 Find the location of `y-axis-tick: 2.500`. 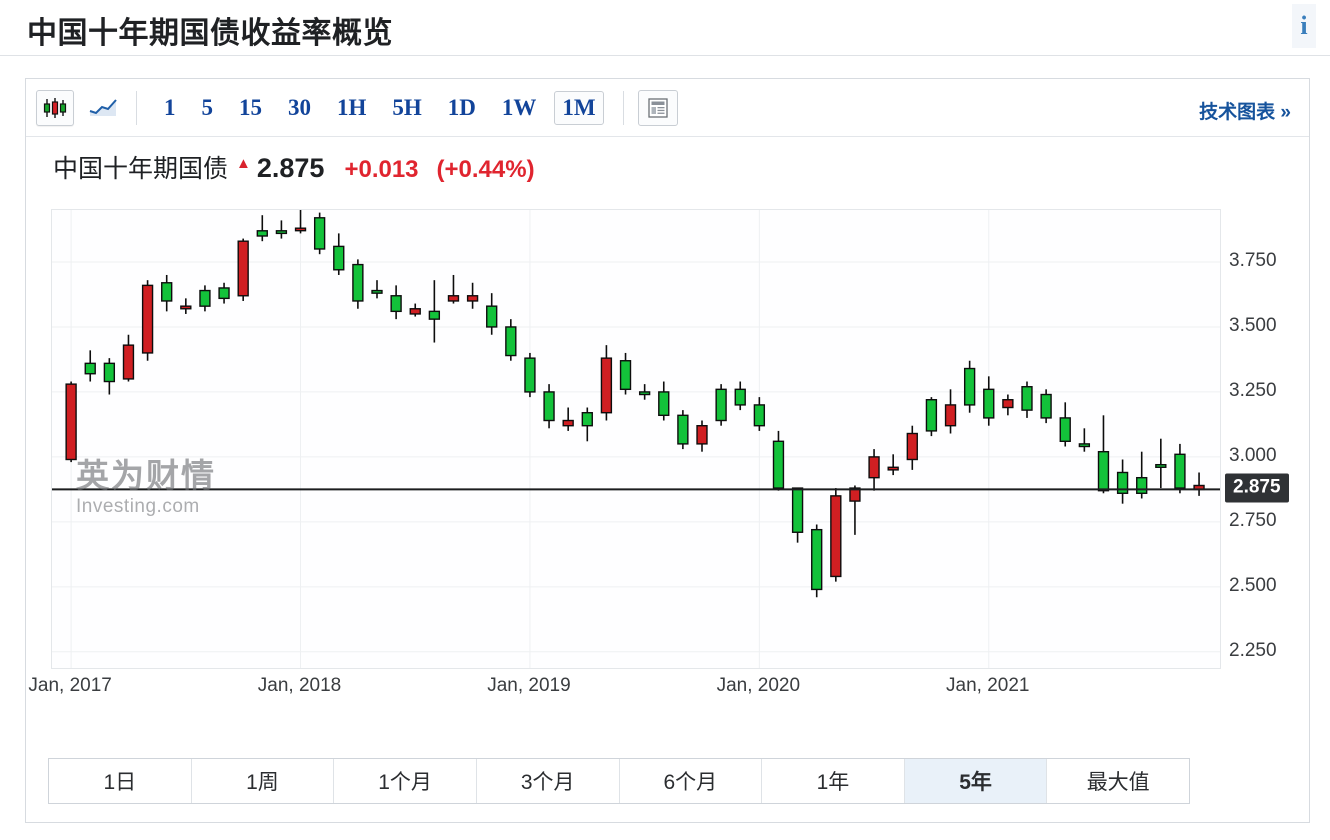

y-axis-tick: 2.500 is located at coordinates (1253, 585).